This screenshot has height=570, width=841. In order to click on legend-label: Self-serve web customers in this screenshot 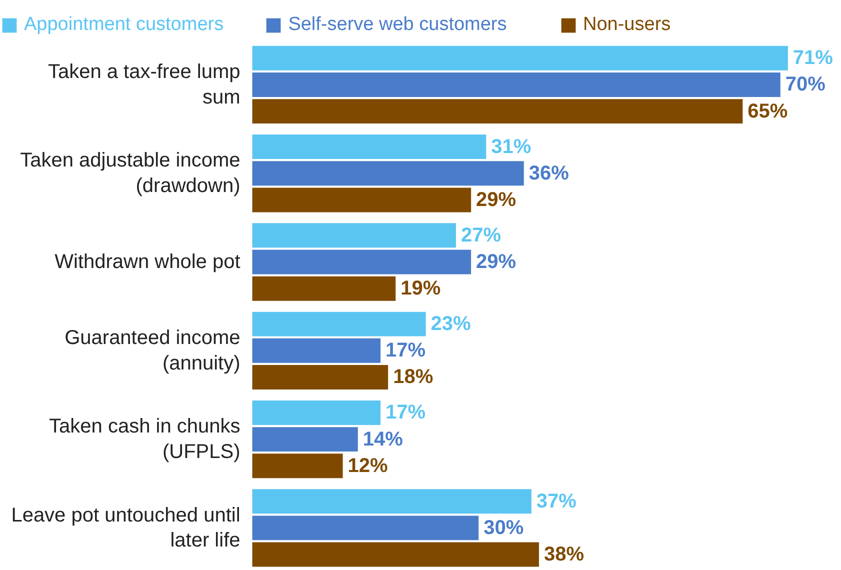, I will do `click(397, 25)`.